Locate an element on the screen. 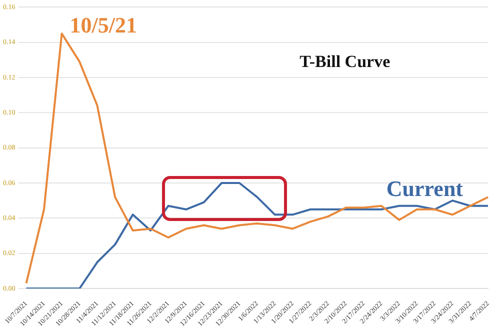  series-label: Current is located at coordinates (425, 189).